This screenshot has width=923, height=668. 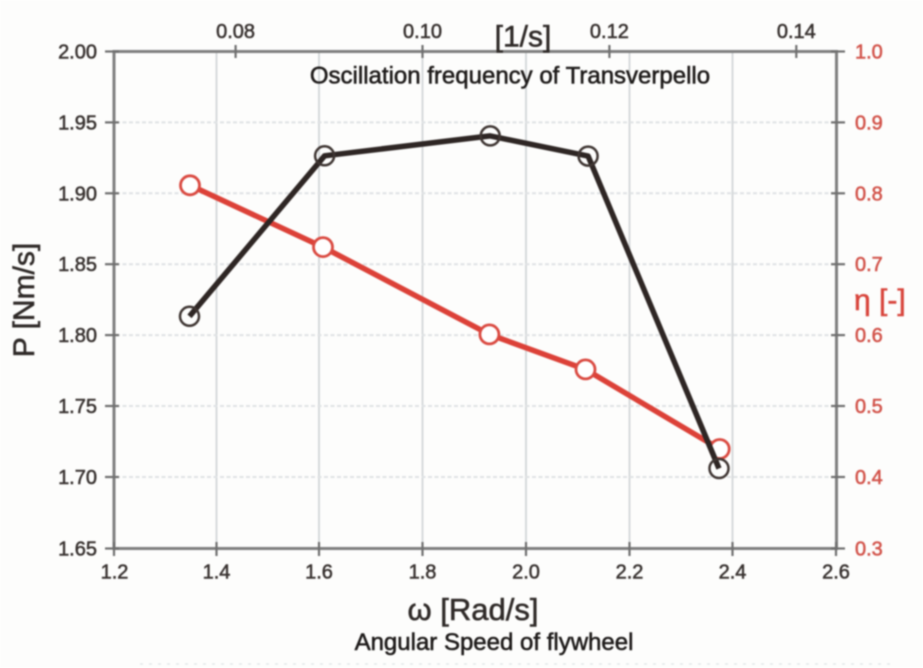 What do you see at coordinates (869, 265) in the screenshot?
I see `svg-text: 0.7` at bounding box center [869, 265].